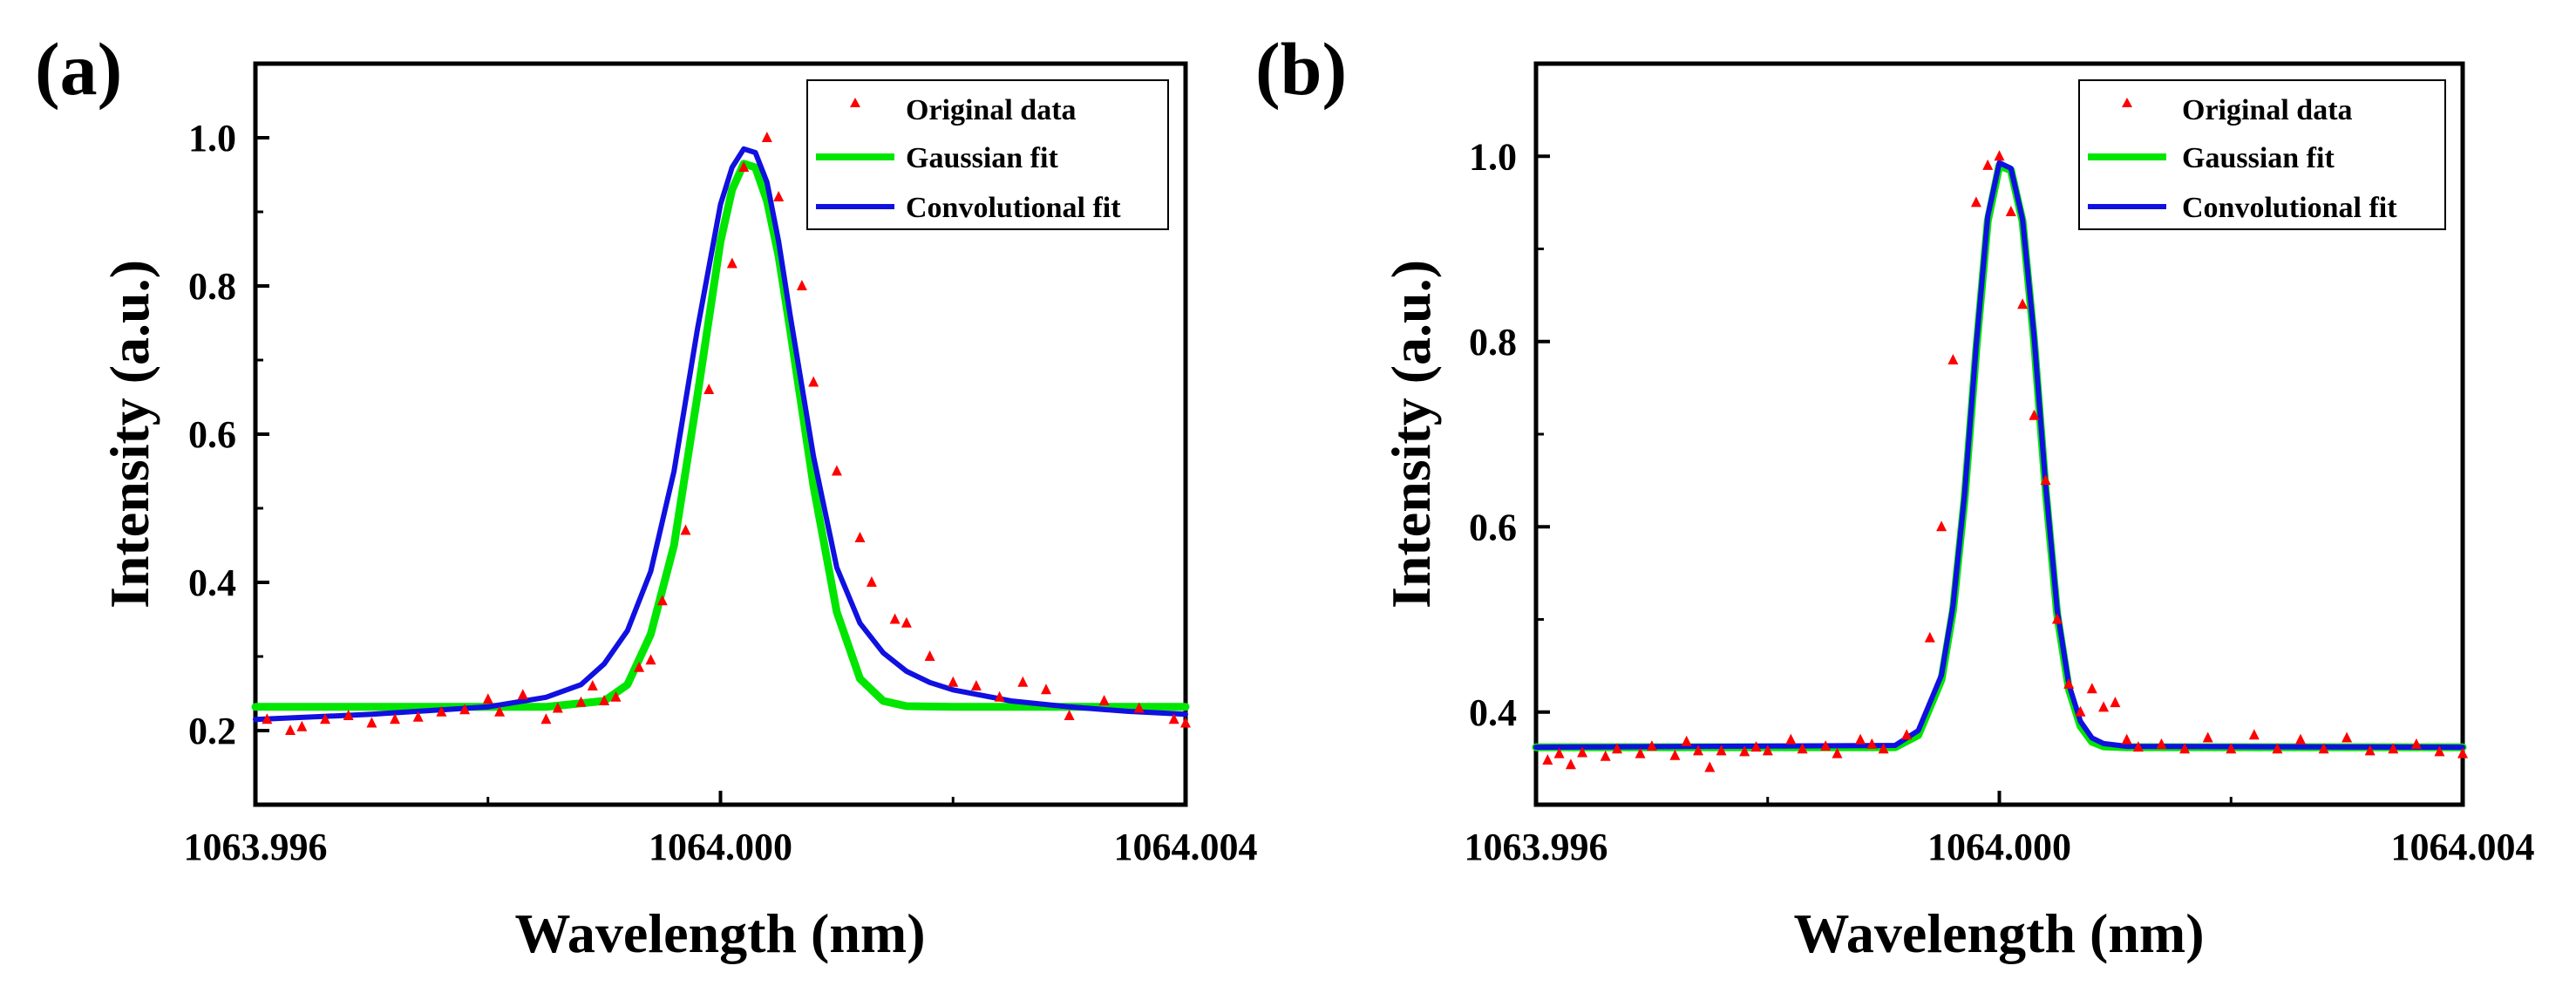 Image resolution: width=2576 pixels, height=993 pixels. What do you see at coordinates (855, 102) in the screenshot?
I see `legend-marker-triangle` at bounding box center [855, 102].